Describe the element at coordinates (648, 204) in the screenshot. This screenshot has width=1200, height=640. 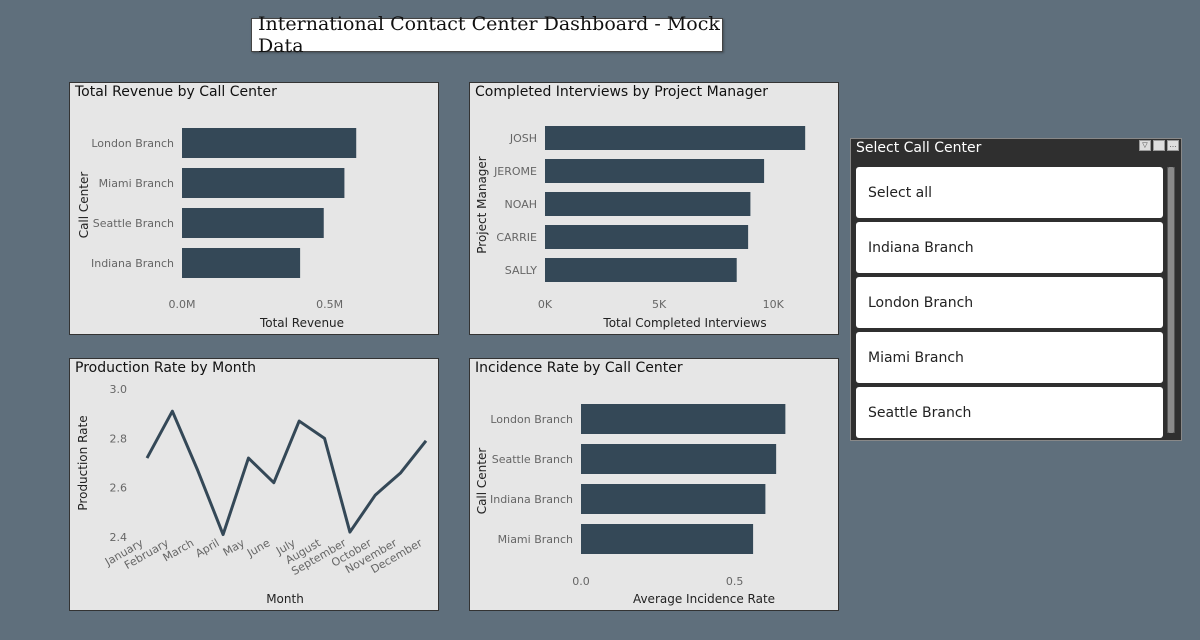
I see `bar-noah` at that location.